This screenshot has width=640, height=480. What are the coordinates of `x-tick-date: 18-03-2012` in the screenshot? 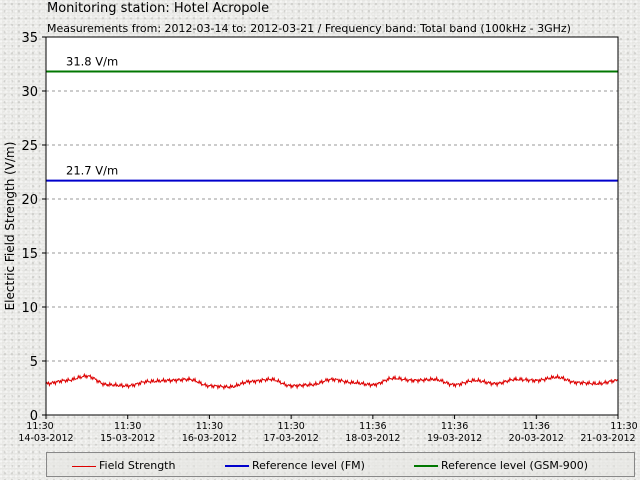 It's located at (372, 438).